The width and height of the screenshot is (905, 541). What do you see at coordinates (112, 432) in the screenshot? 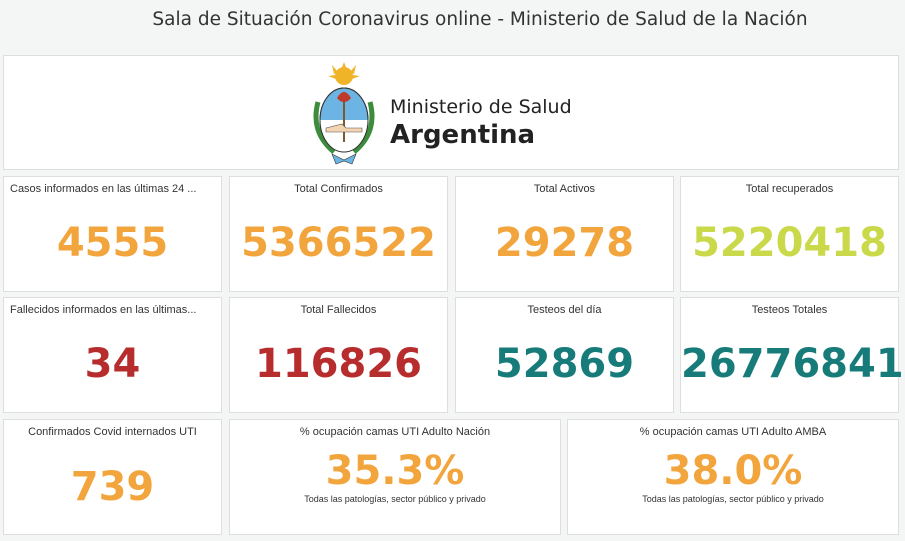
I see `card-title: Confirmados Covid internados UTI` at bounding box center [112, 432].